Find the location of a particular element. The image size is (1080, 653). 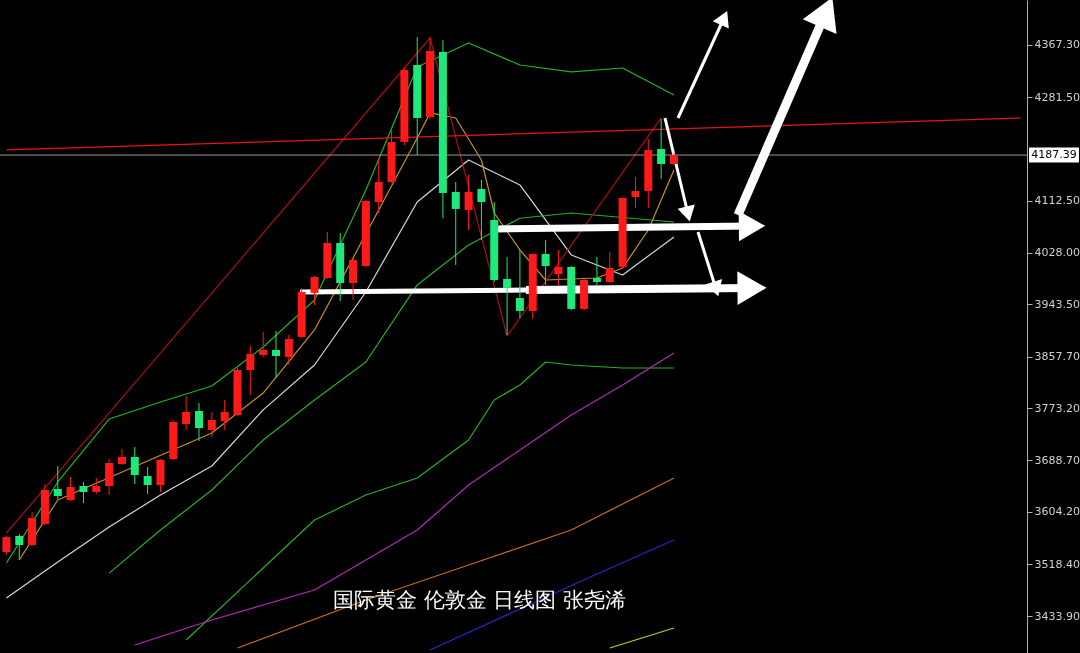

y-tick-label: 3943.50 is located at coordinates (1057, 304).